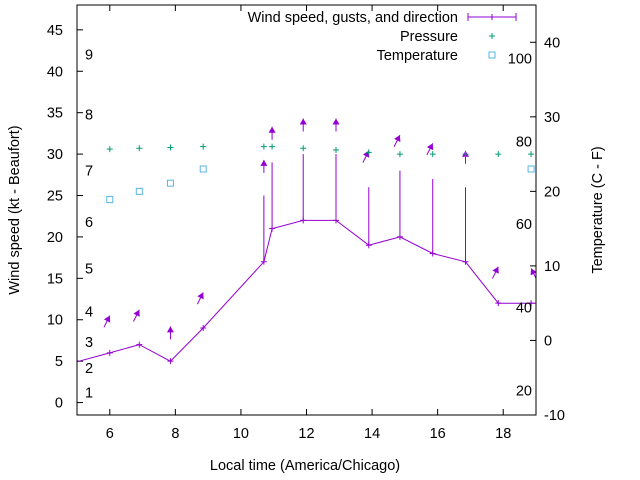 This screenshot has height=480, width=640. What do you see at coordinates (554, 416) in the screenshot?
I see `y2-tick-label: -10` at bounding box center [554, 416].